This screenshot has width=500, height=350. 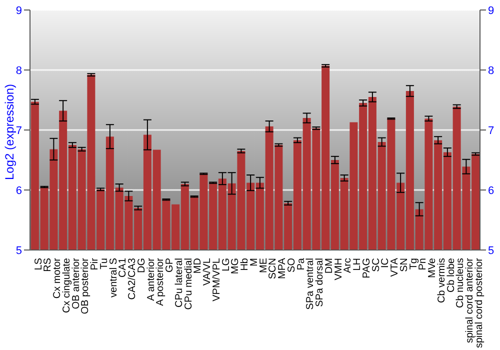 I want to click on y2-tick-label: 8, so click(x=491, y=70).